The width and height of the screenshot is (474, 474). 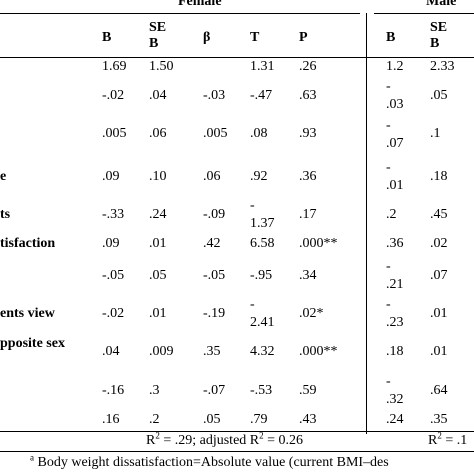 I want to click on row-label-self-esteem: e, so click(x=3, y=176).